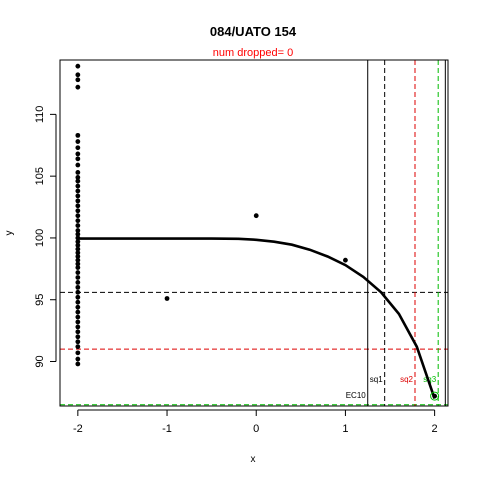 The height and width of the screenshot is (480, 480). Describe the element at coordinates (256, 429) in the screenshot. I see `x-tick-label: 0` at that location.